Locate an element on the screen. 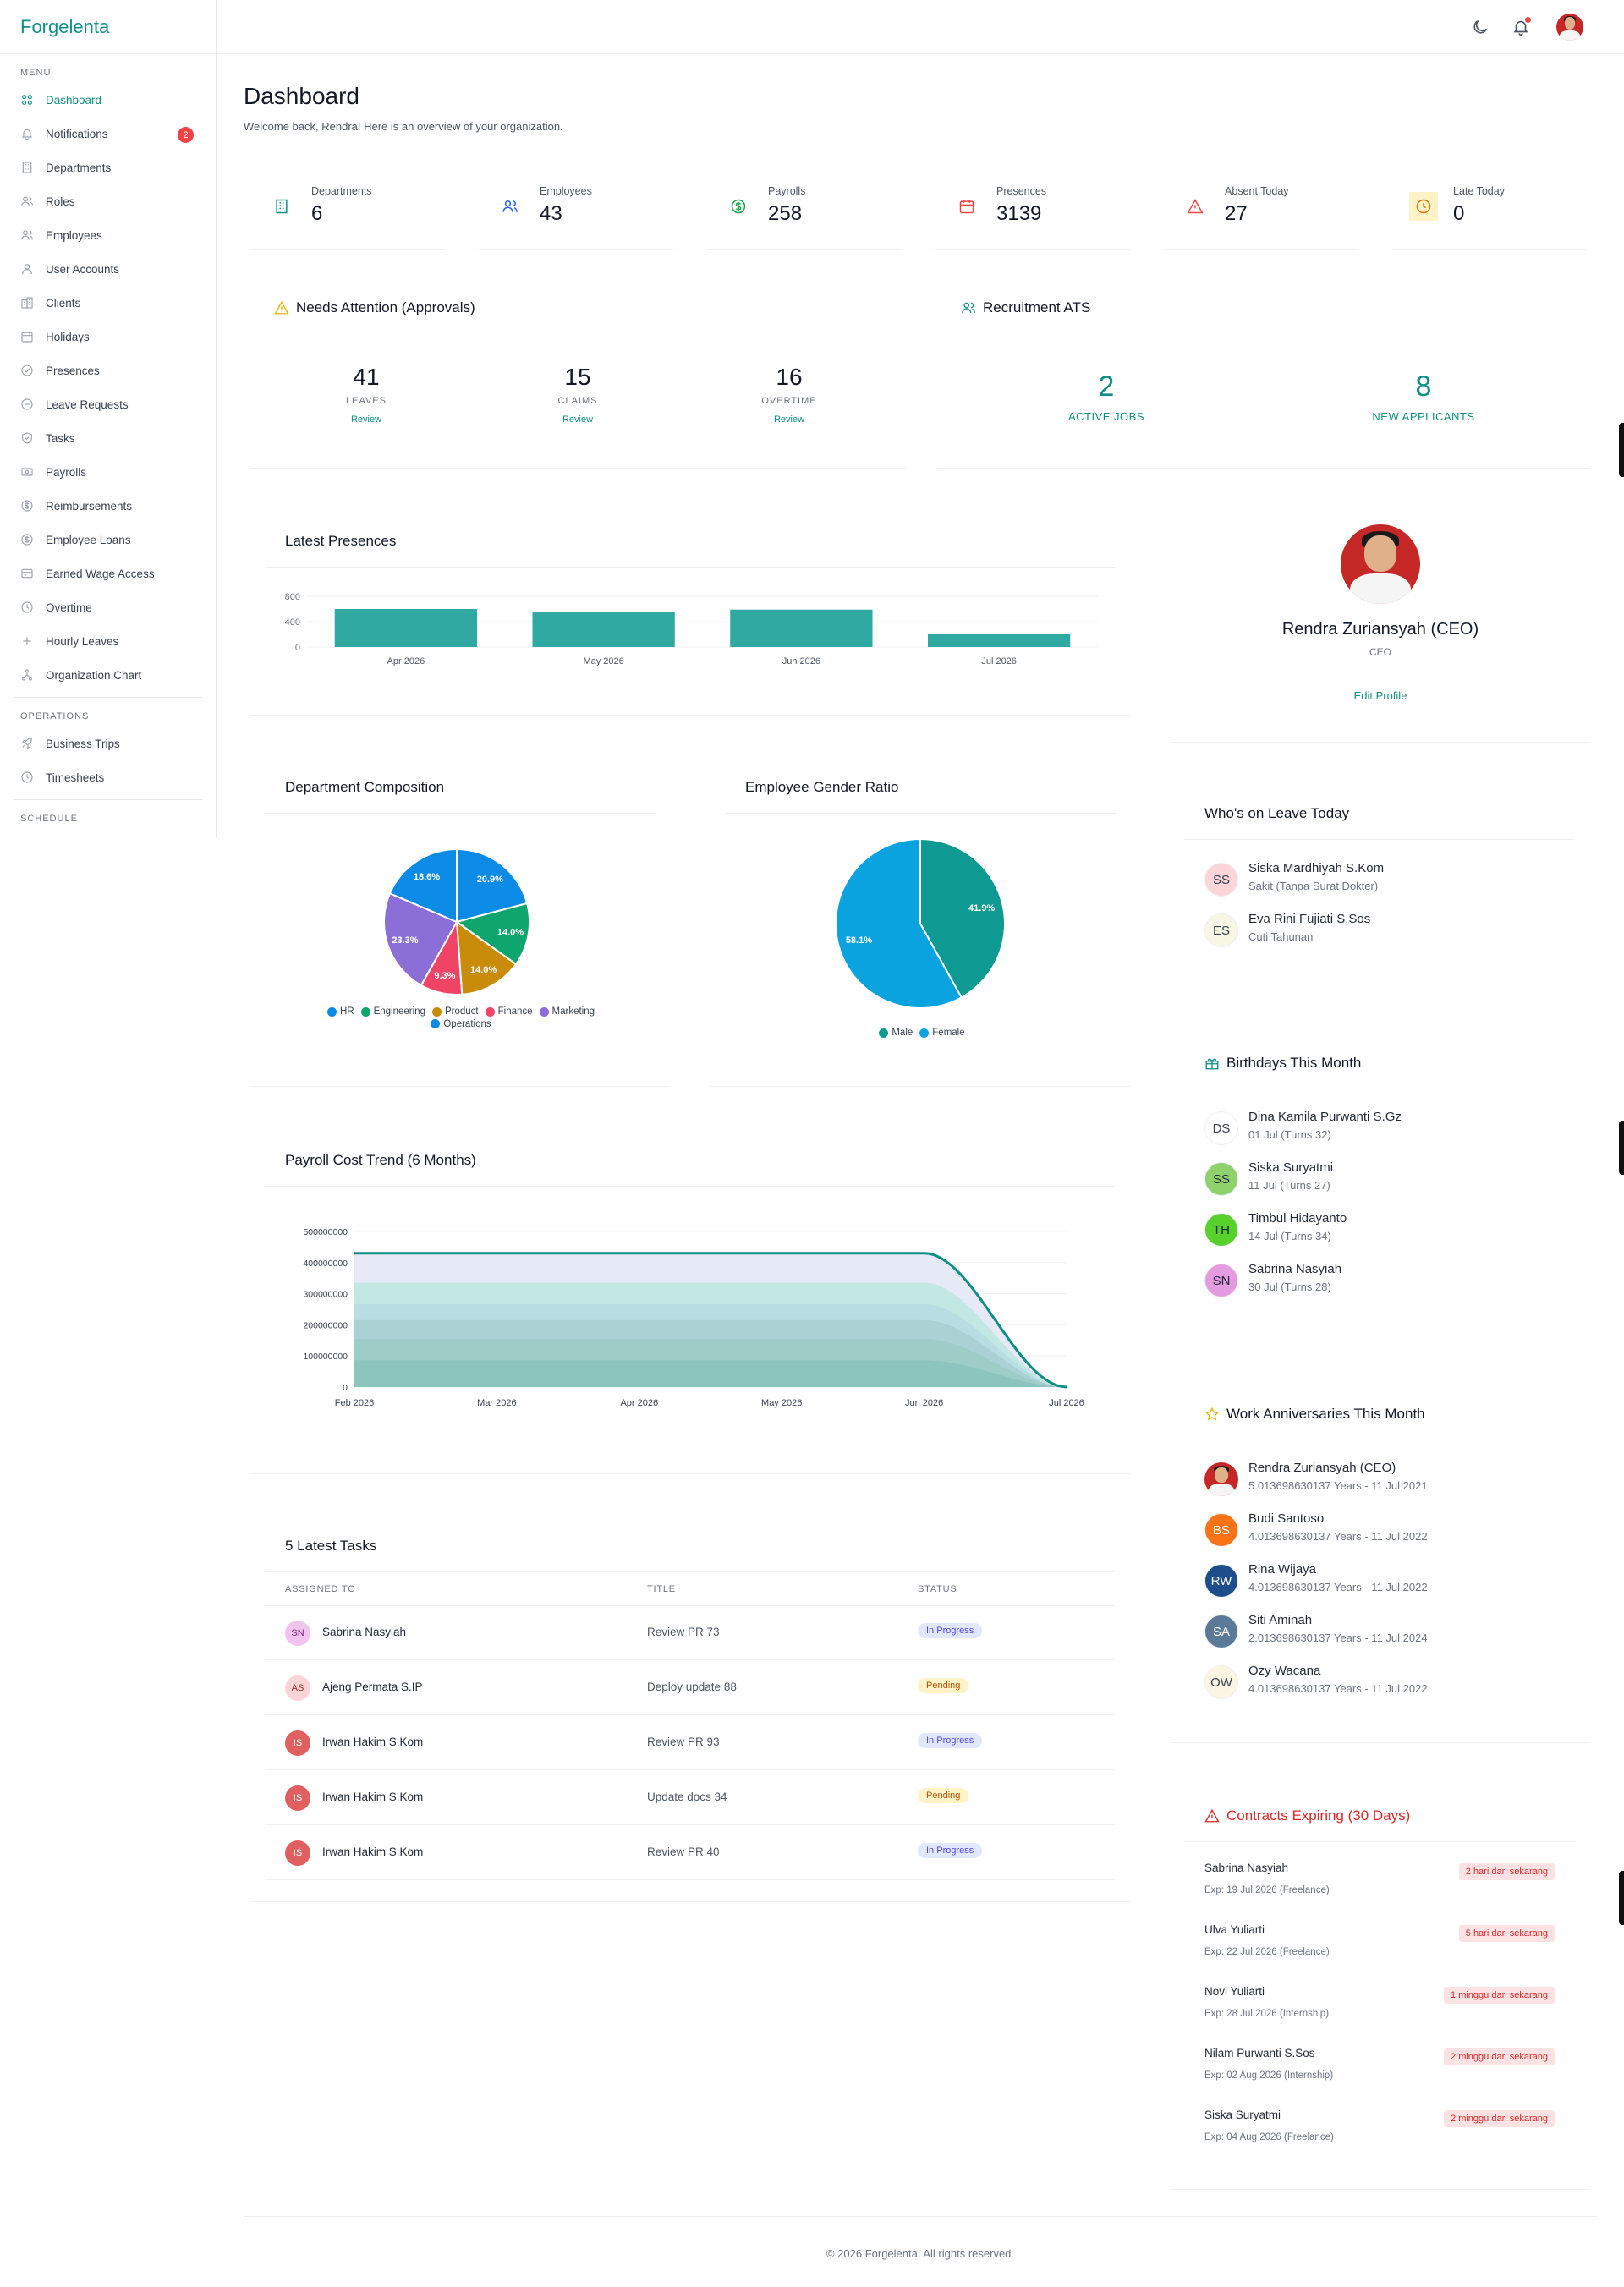 The image size is (1624, 2287). sidebar-item-tasks: Tasks is located at coordinates (108, 438).